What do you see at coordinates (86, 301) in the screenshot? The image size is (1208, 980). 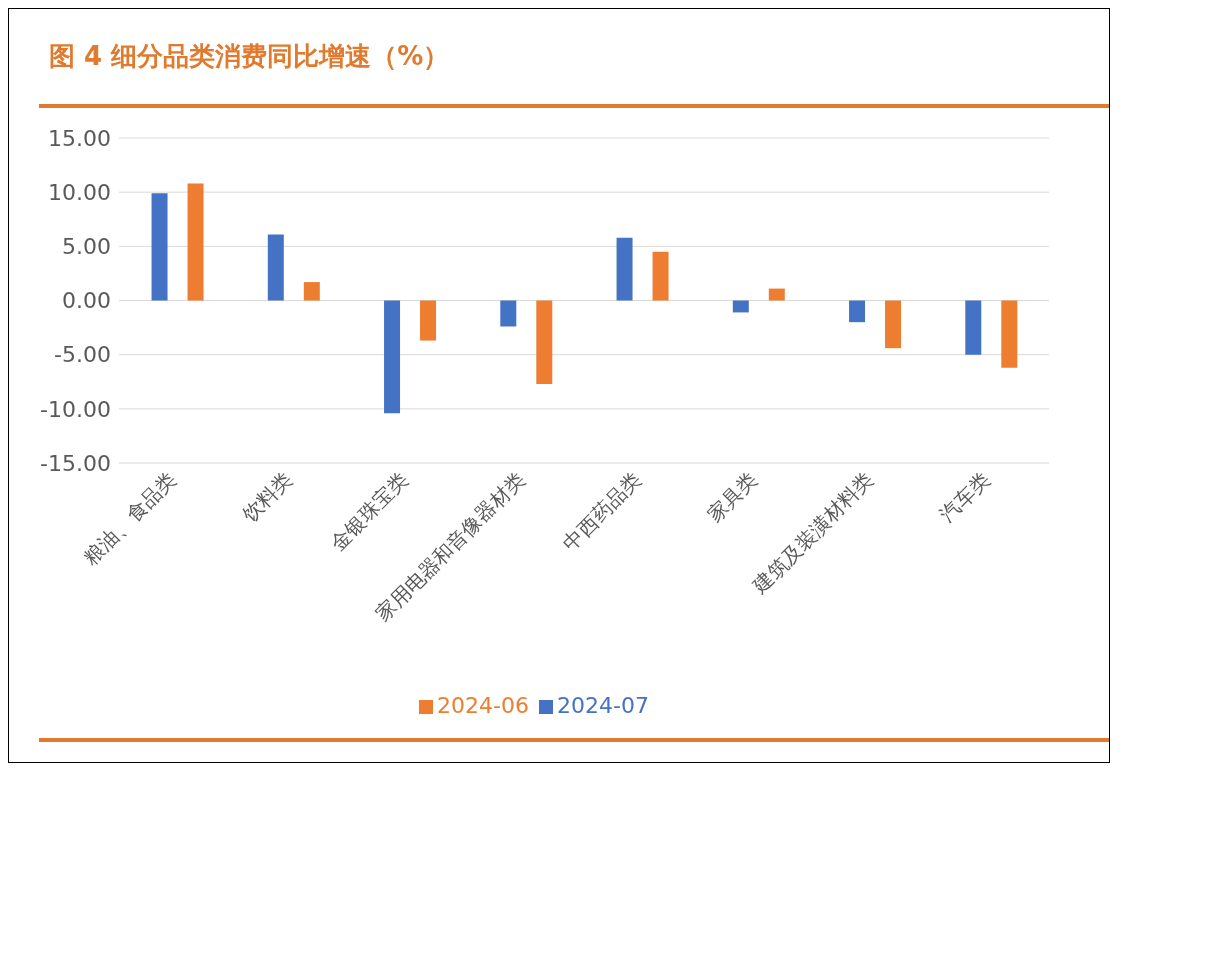 I see `y-tick-label: 0.00` at bounding box center [86, 301].